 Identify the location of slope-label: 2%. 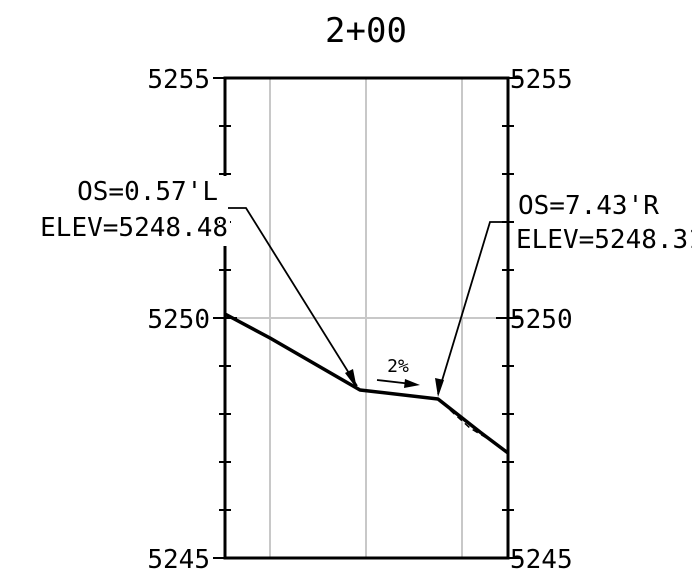
(398, 366).